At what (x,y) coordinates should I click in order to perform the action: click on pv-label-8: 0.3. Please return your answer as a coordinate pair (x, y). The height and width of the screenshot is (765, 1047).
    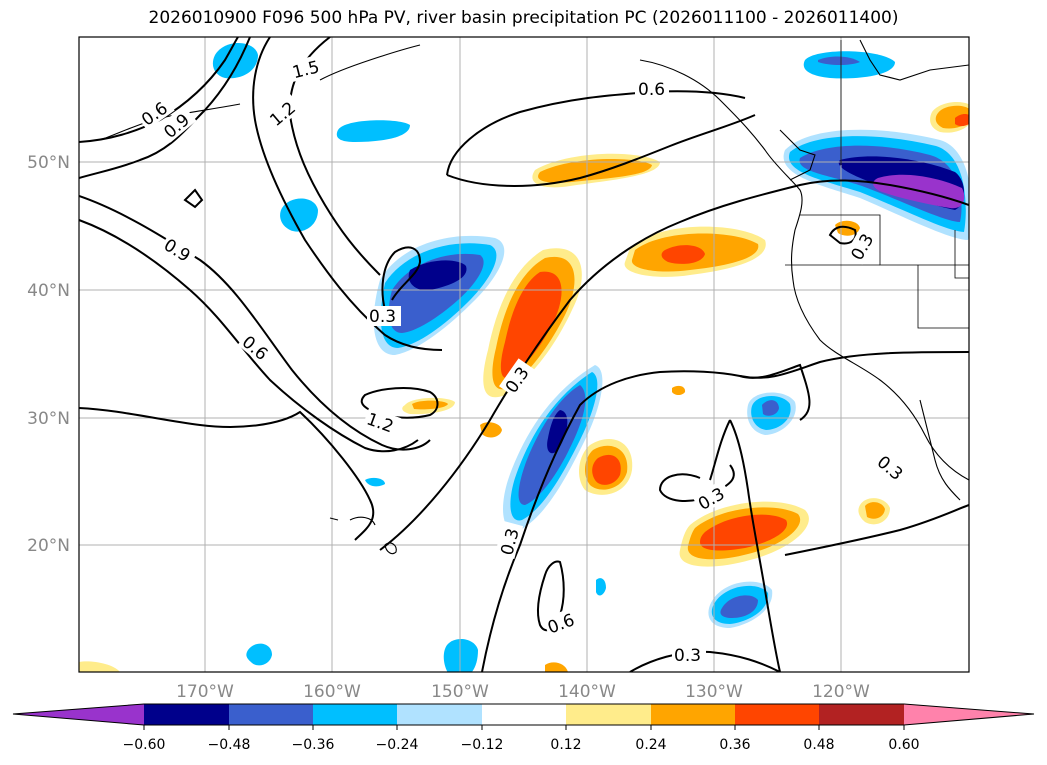
    Looking at the image, I should click on (382, 317).